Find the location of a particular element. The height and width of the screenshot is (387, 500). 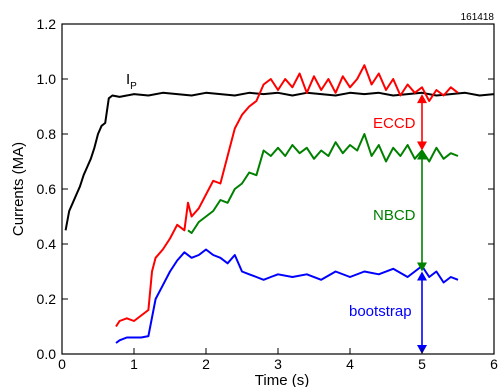

series-line-nbcd is located at coordinates (323, 183).